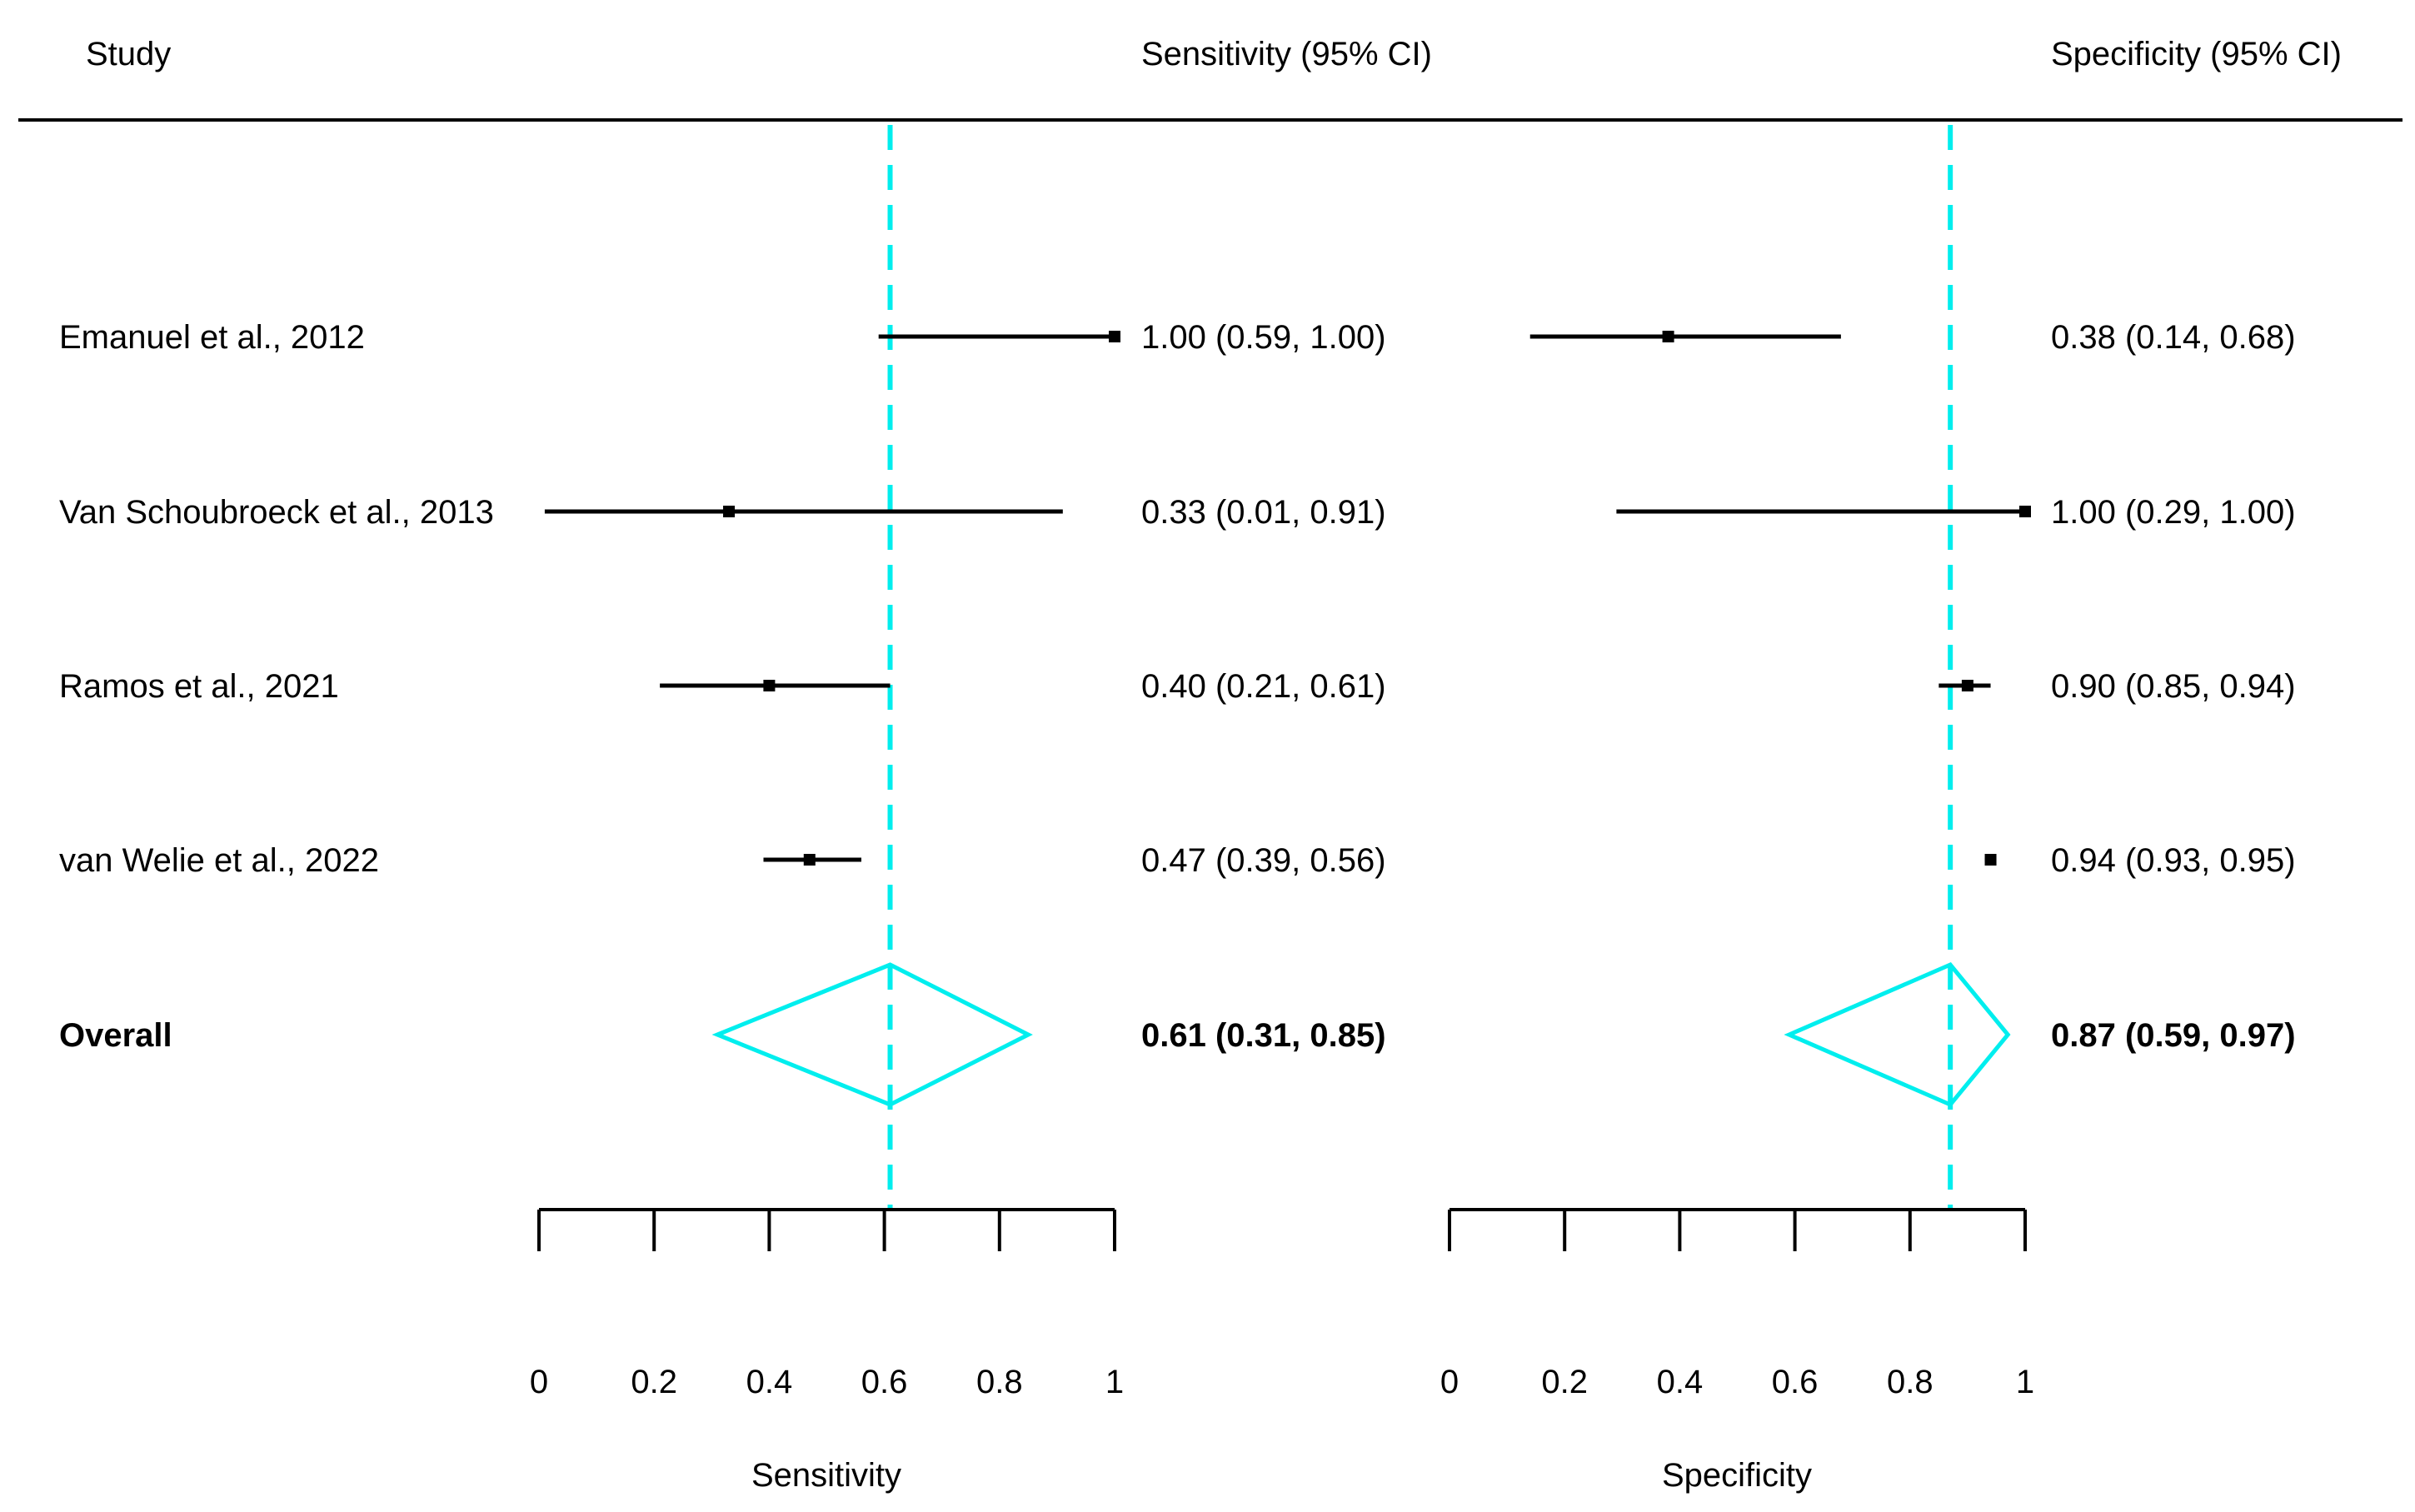 This screenshot has height=1512, width=2415. Describe the element at coordinates (2173, 860) in the screenshot. I see `specificity-estimate-label: 0.94 (0.93, 0.95)` at that location.